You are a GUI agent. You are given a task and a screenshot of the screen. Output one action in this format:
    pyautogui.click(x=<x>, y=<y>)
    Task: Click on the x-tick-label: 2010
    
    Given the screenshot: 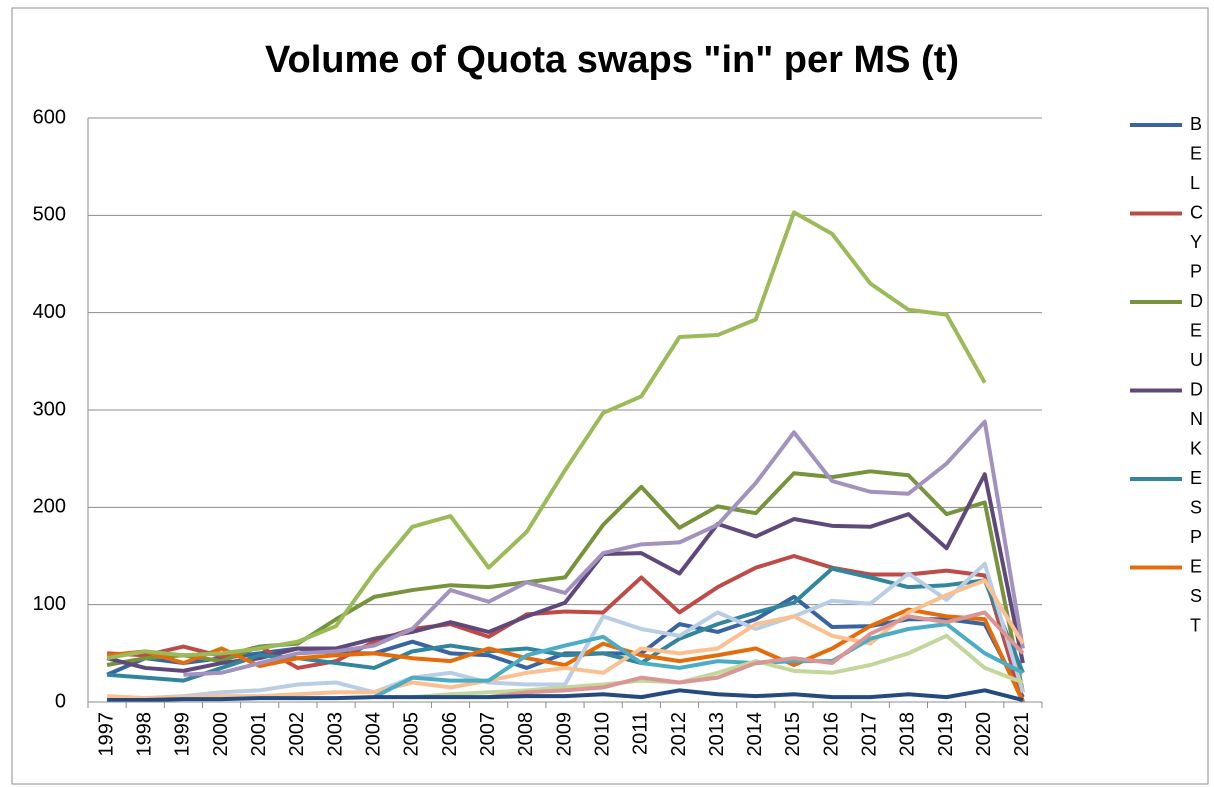 What is the action you would take?
    pyautogui.click(x=602, y=734)
    